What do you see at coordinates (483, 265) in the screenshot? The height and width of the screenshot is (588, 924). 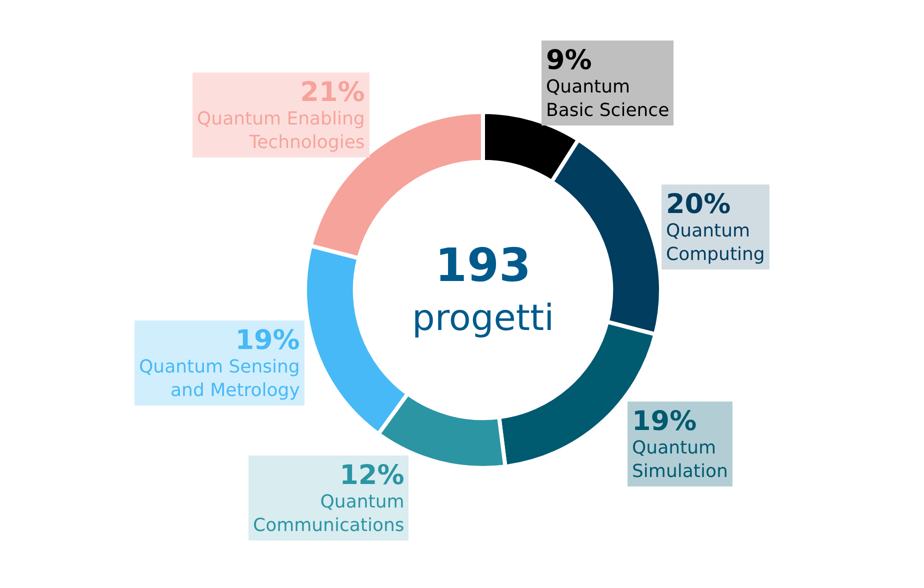 I see `text: 193` at bounding box center [483, 265].